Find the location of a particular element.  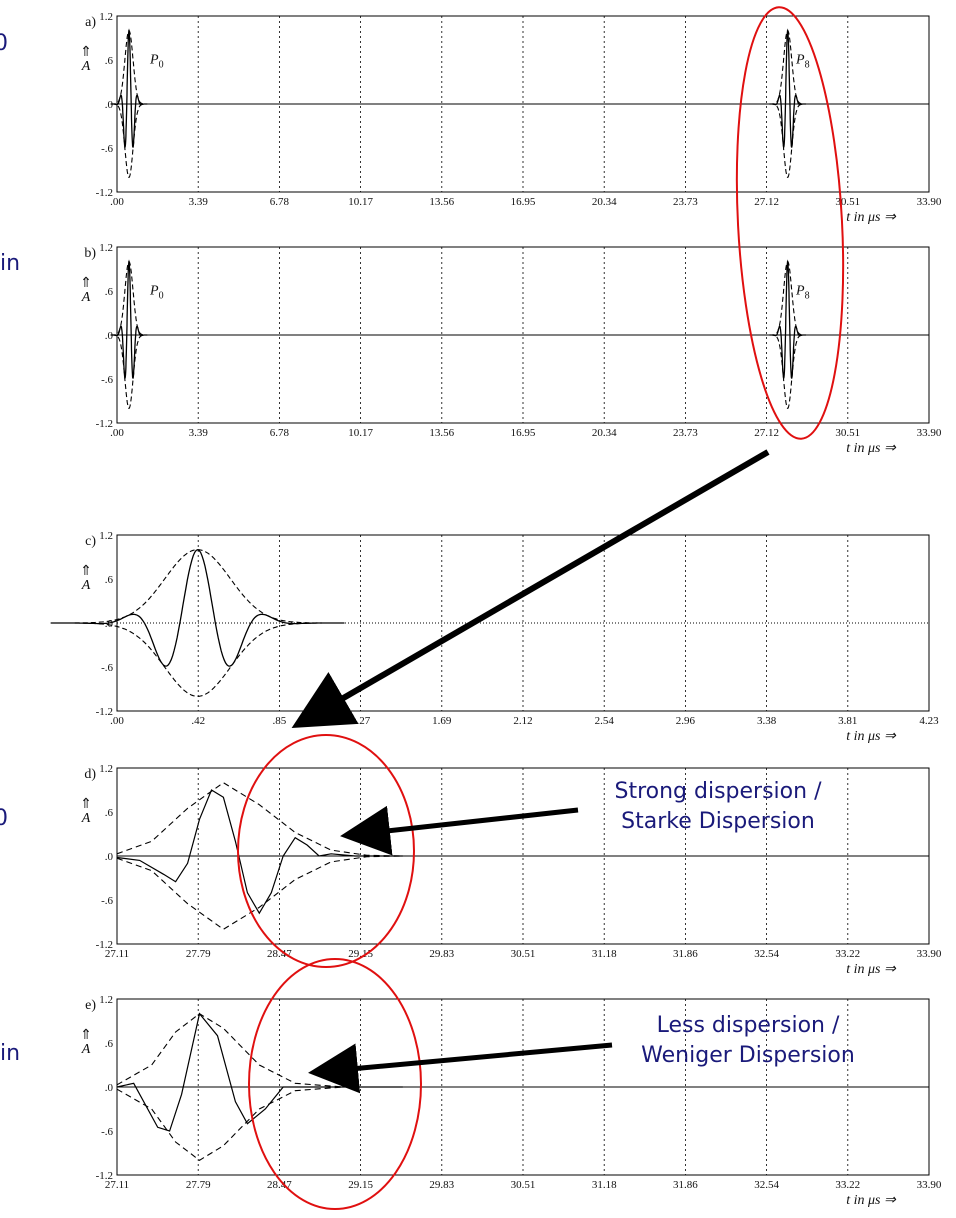

x-tick-label: 29.15 is located at coordinates (360, 954).